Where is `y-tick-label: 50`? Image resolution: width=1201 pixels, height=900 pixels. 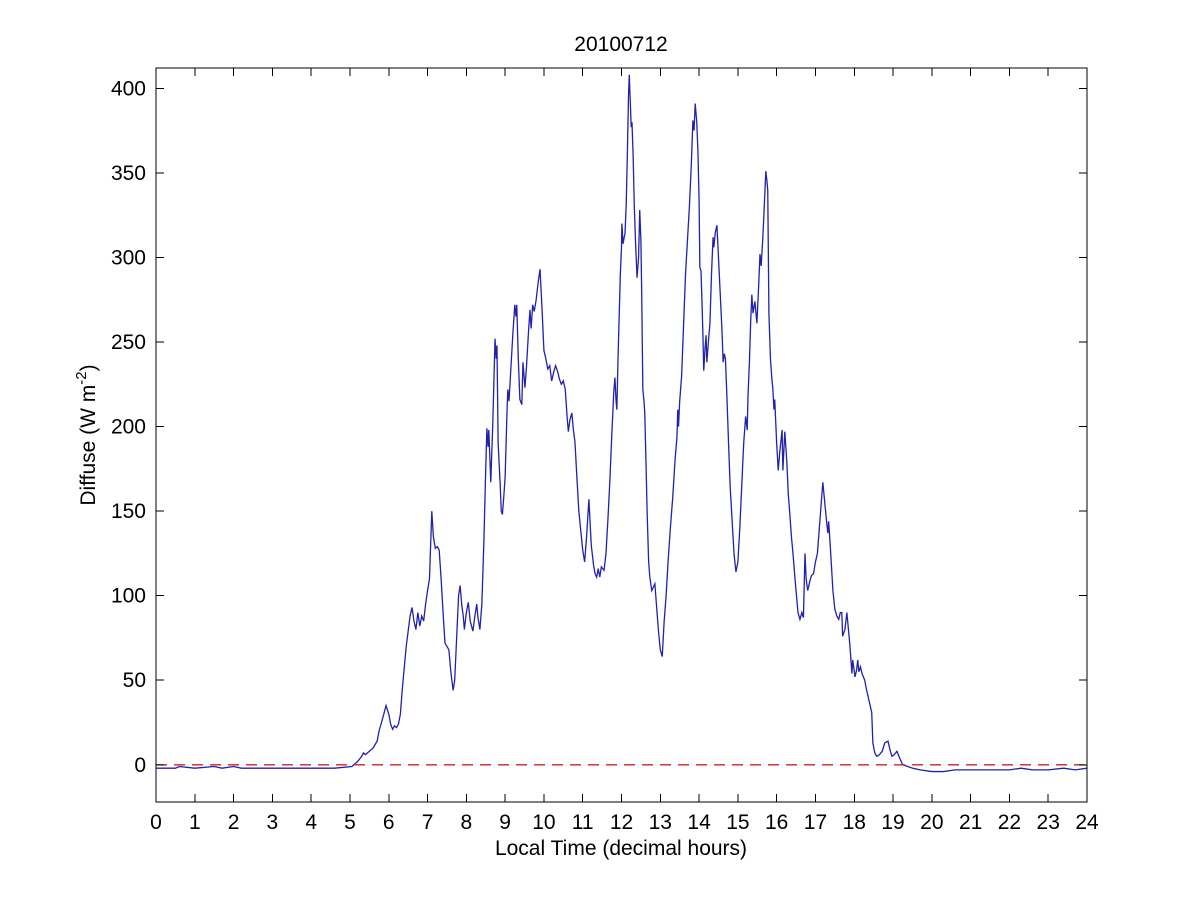 y-tick-label: 50 is located at coordinates (134, 680).